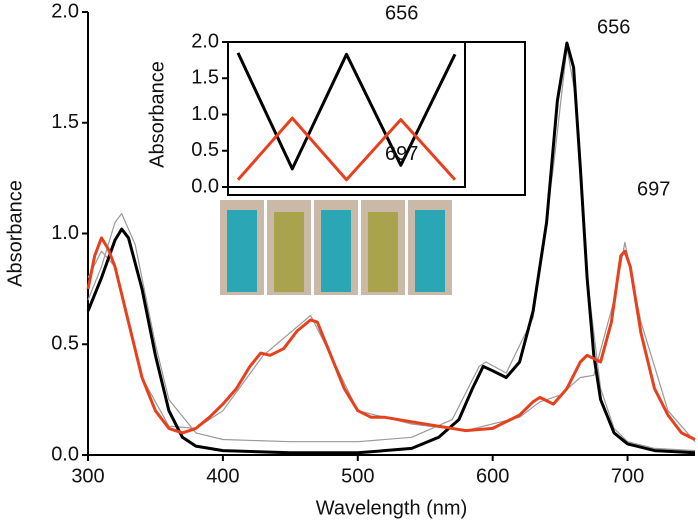 Image resolution: width=698 pixels, height=530 pixels. Describe the element at coordinates (627, 476) in the screenshot. I see `x-tick-label: 700` at that location.